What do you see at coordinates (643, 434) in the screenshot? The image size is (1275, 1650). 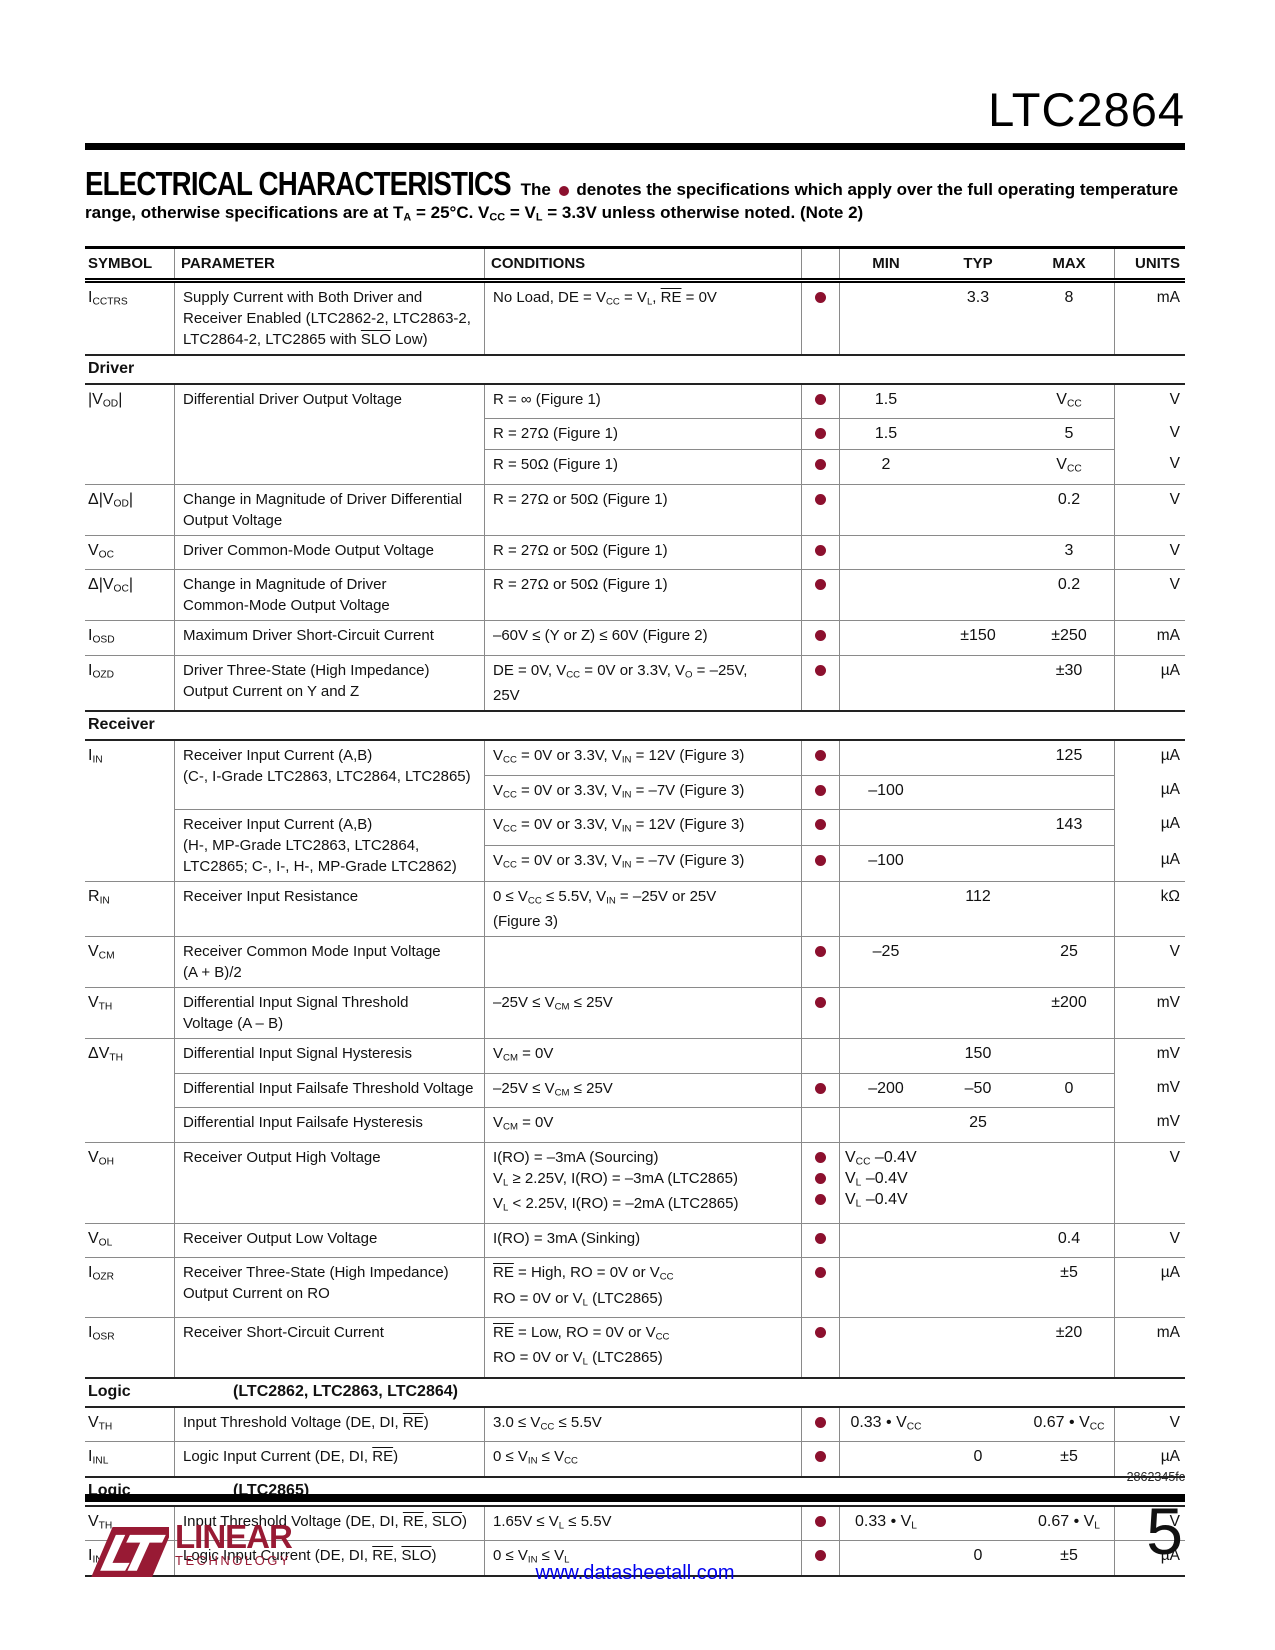 I see `conditions-cell: R = 27Ω (Figure 1)` at bounding box center [643, 434].